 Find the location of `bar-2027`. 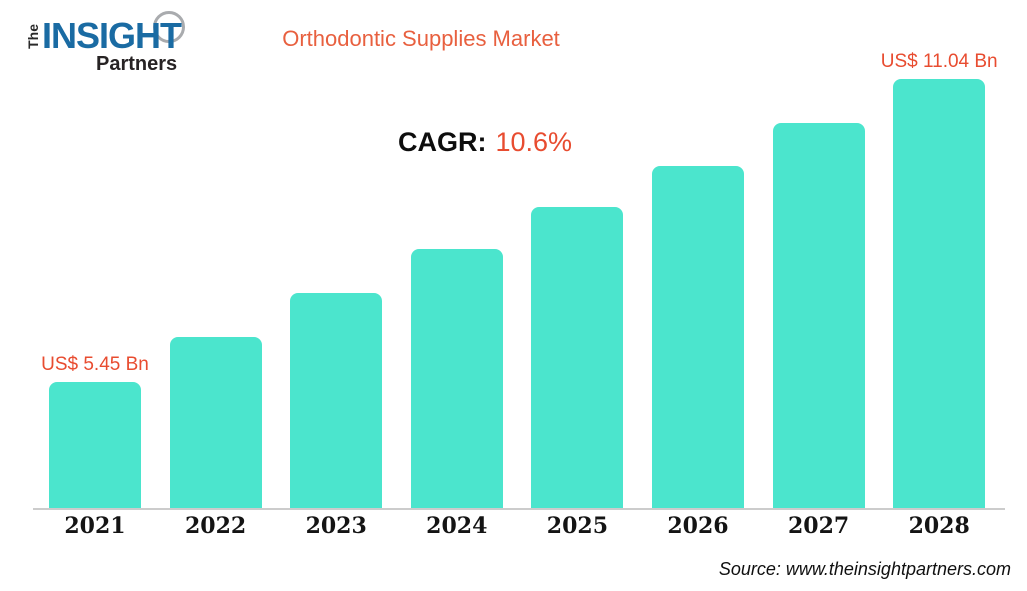

bar-2027 is located at coordinates (818, 316).